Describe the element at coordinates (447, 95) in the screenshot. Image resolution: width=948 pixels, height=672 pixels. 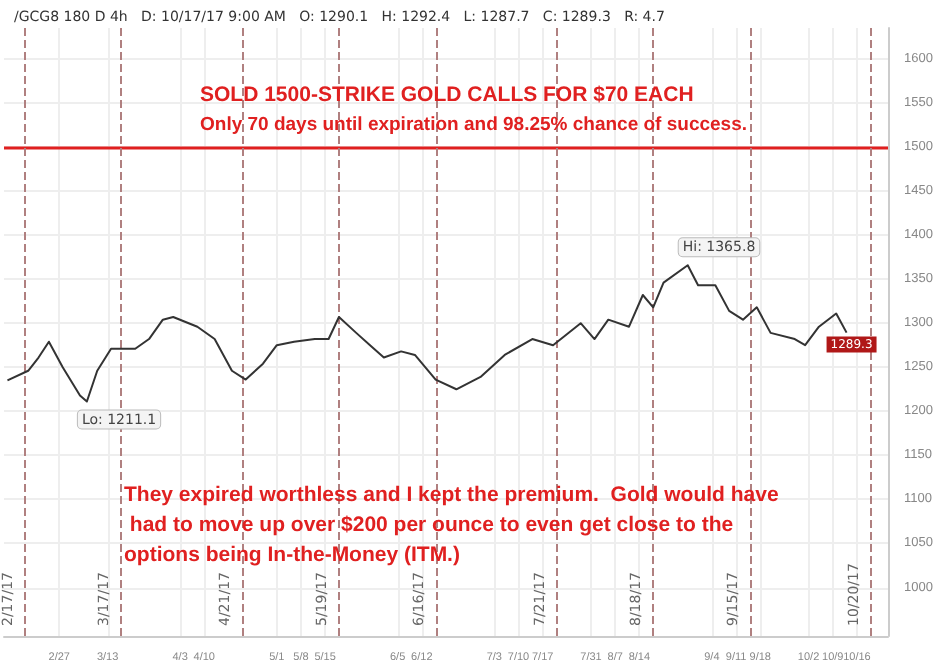
I see `annotation: SOLD 1500-STRIKE GOLD CALLS FOR $70 EACH` at that location.